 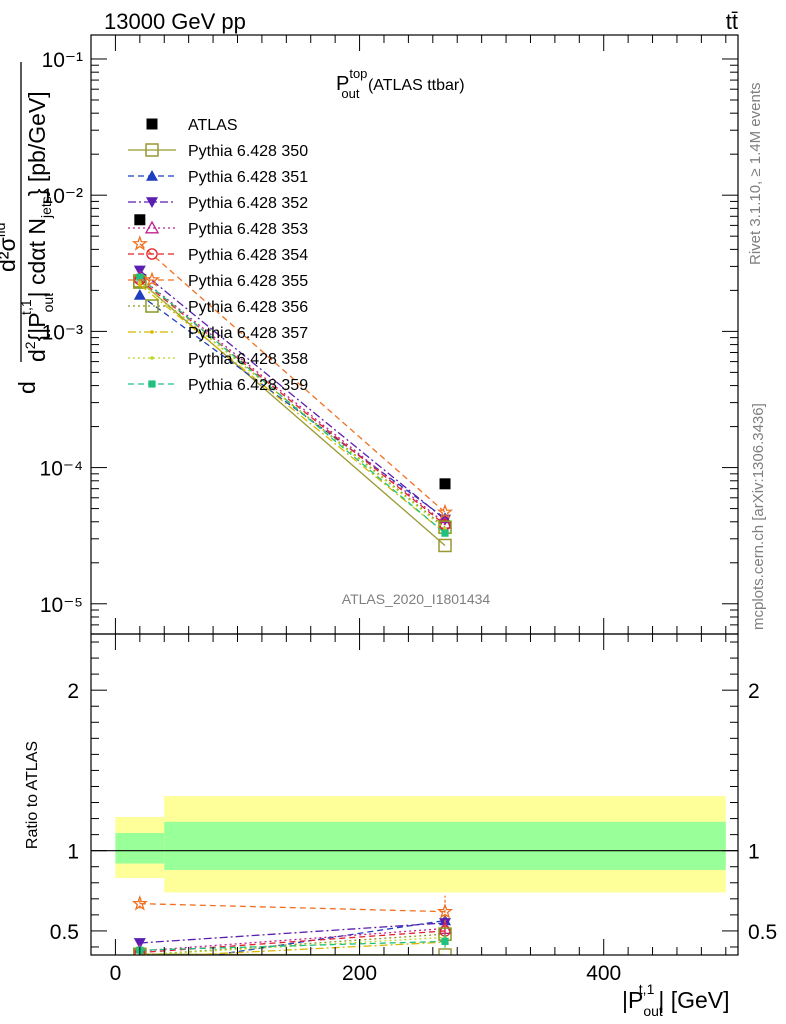 I want to click on ylabel-bottom-g: } [pb/GeV], so click(x=37, y=143).